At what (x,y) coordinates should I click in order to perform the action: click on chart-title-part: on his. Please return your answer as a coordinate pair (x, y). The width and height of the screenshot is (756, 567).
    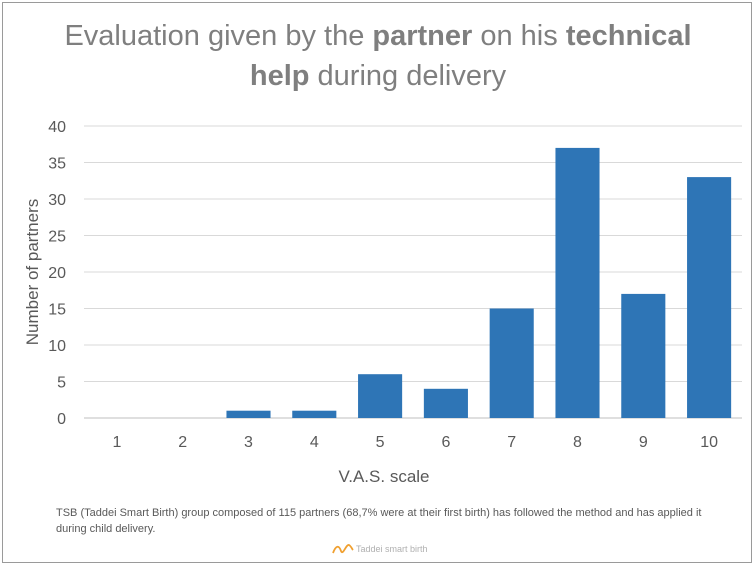
    Looking at the image, I should click on (519, 36).